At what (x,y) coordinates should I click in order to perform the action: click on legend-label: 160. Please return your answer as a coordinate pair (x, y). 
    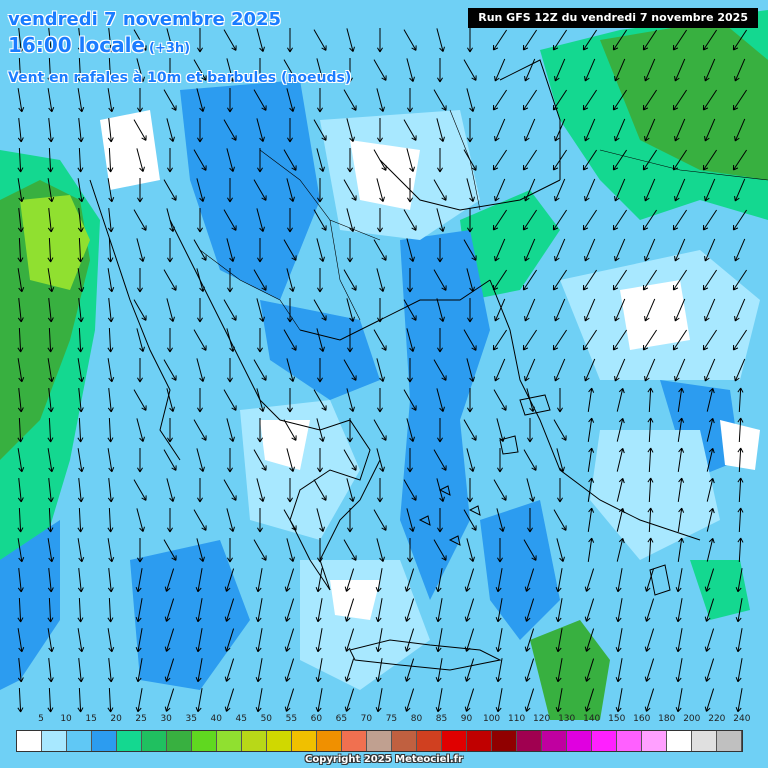
    Looking at the image, I should click on (642, 719).